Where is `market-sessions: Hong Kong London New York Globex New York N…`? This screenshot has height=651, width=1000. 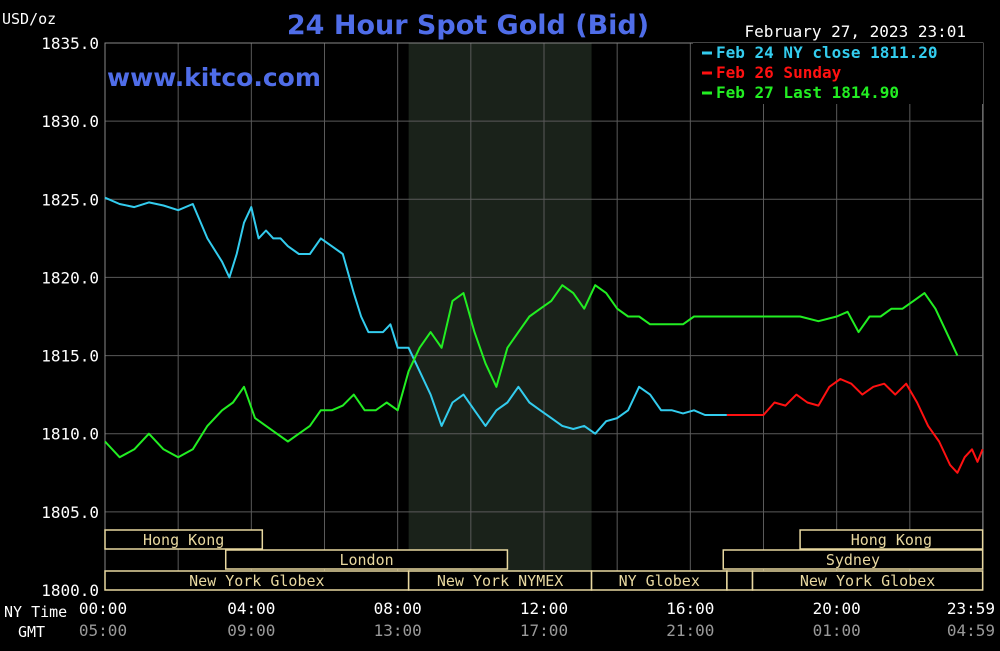 market-sessions: Hong Kong London New York Globex New York N… is located at coordinates (544, 560).